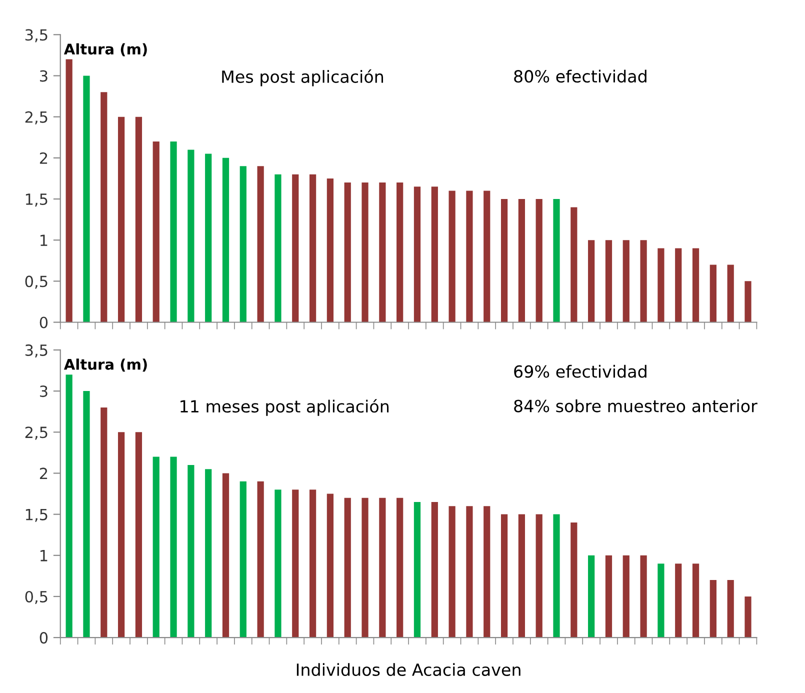 The height and width of the screenshot is (693, 805). Describe the element at coordinates (284, 407) in the screenshot. I see `annotation: 11 meses post aplicación` at that location.